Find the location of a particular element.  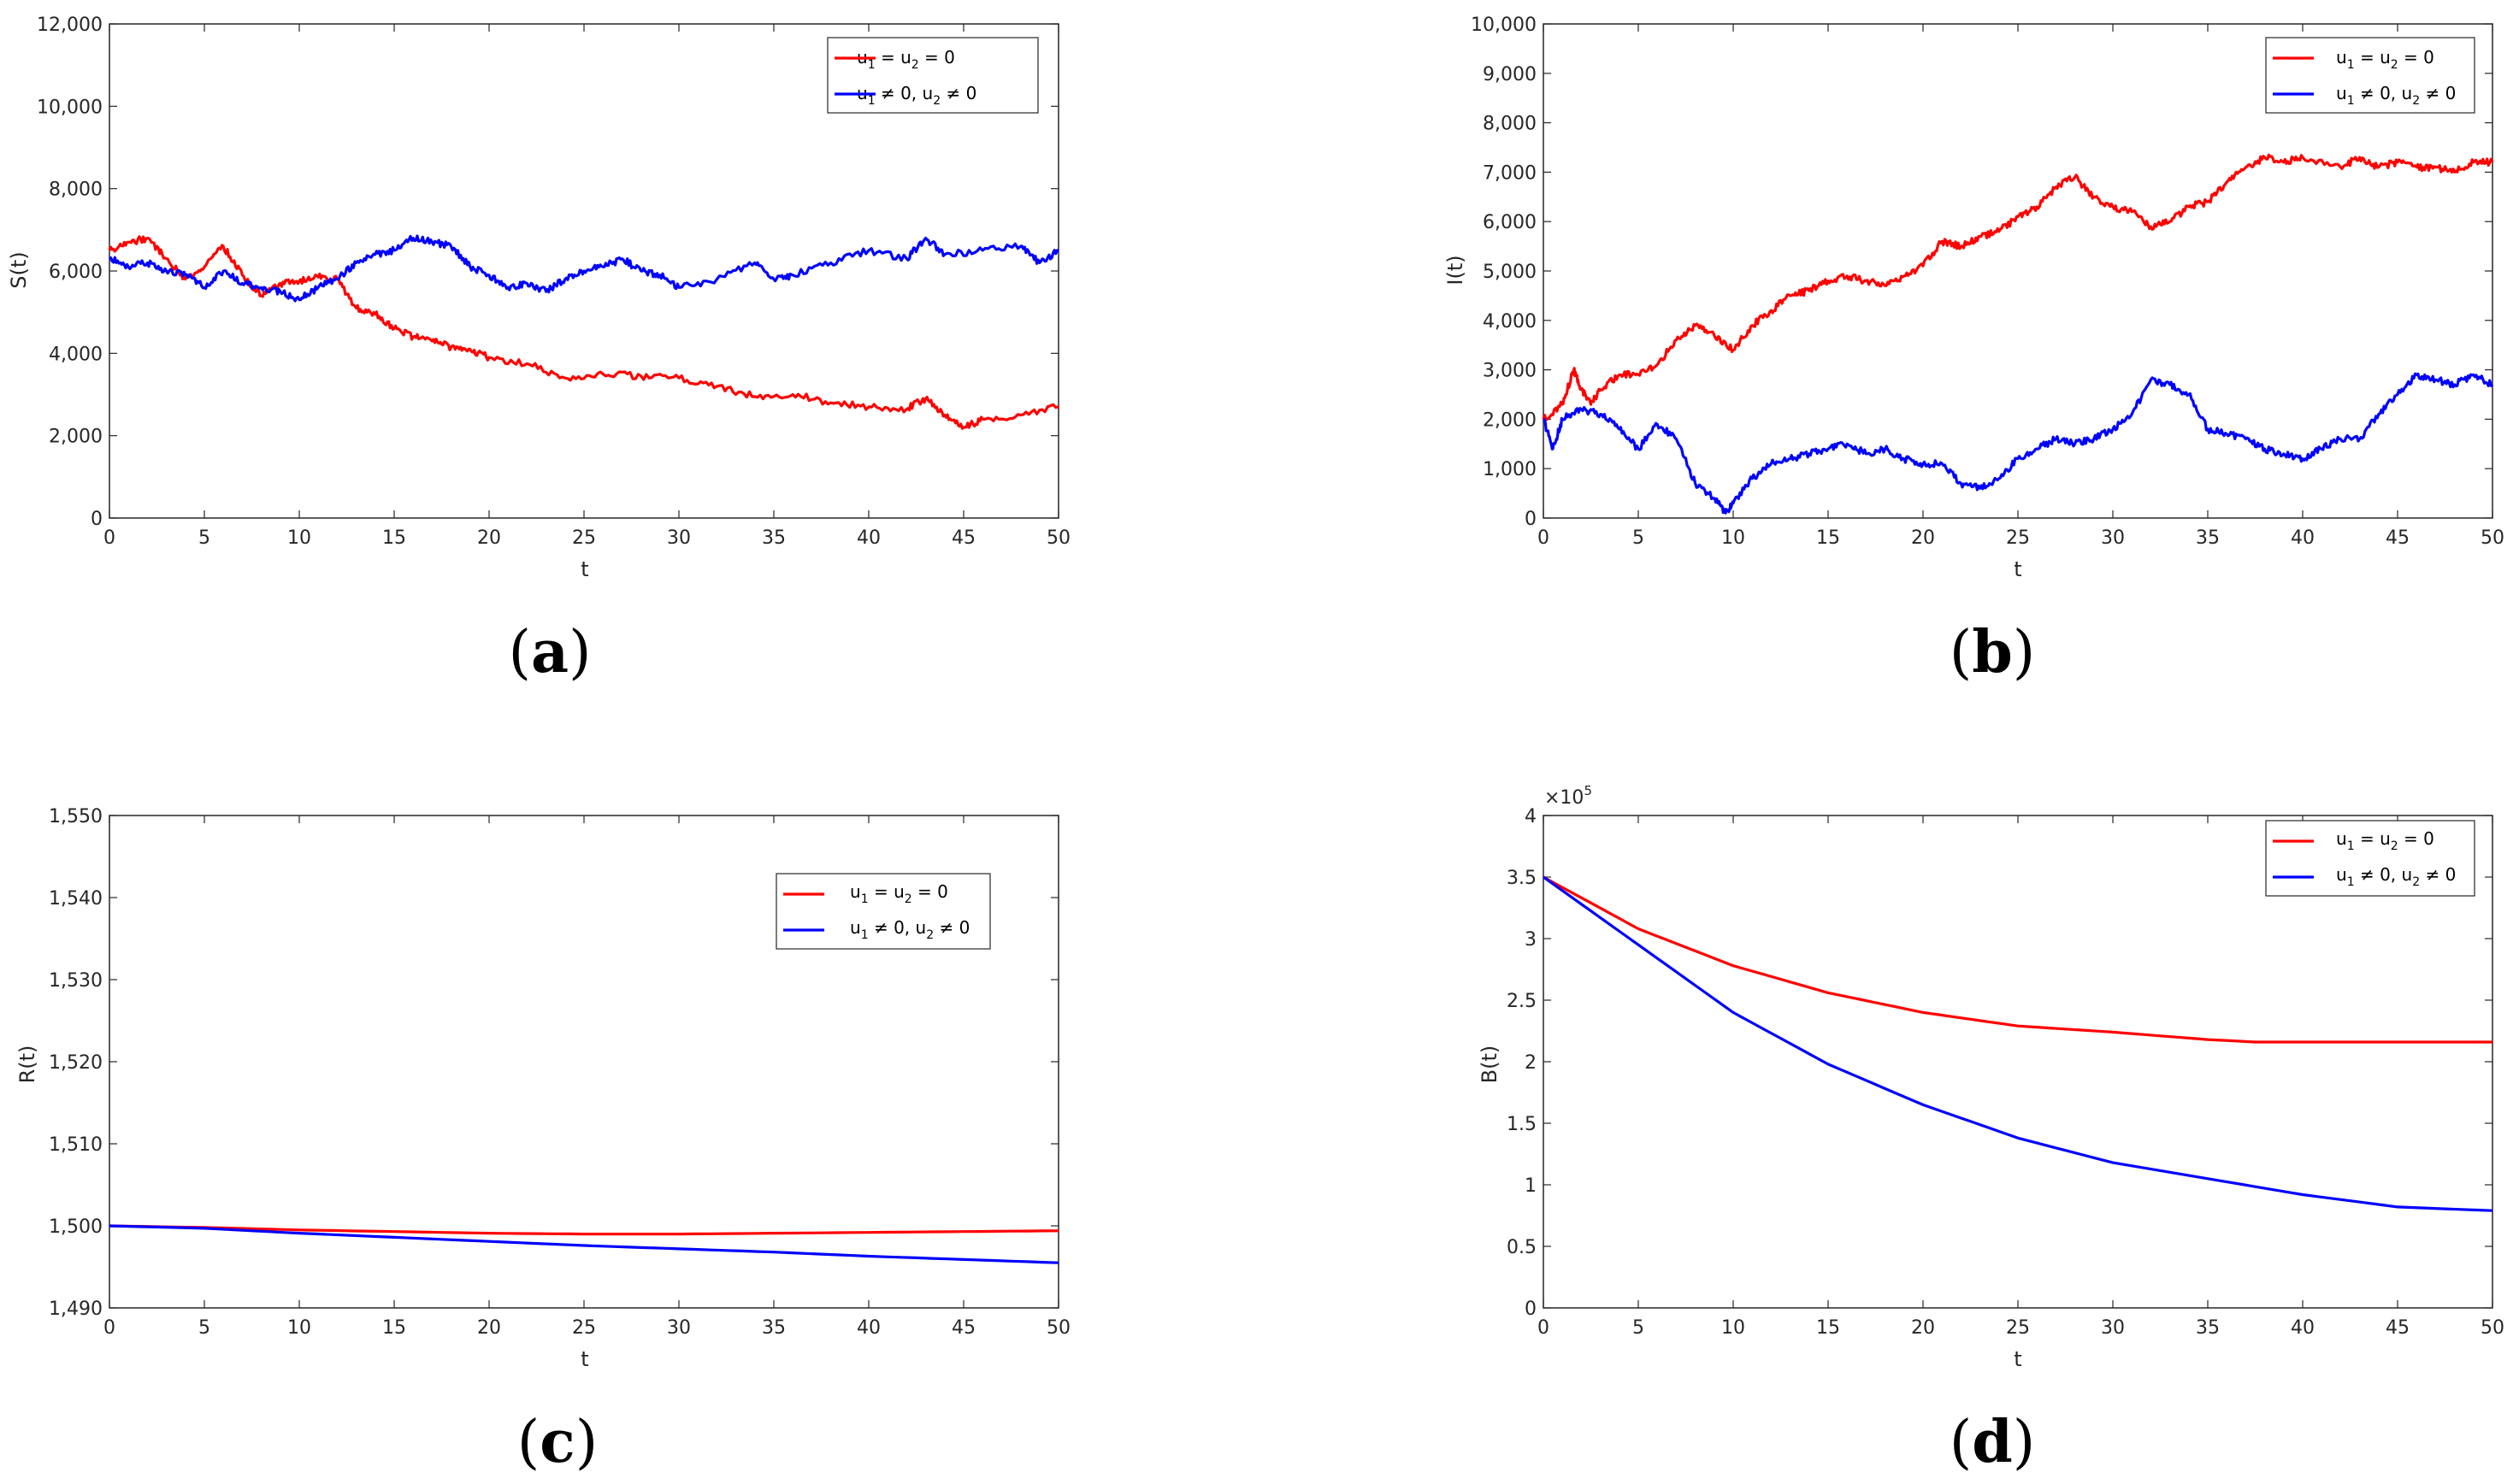

panel-b-legend: u1 = u2 = 0 u1 ≠ 0, u2 ≠ 0 is located at coordinates (2370, 75).